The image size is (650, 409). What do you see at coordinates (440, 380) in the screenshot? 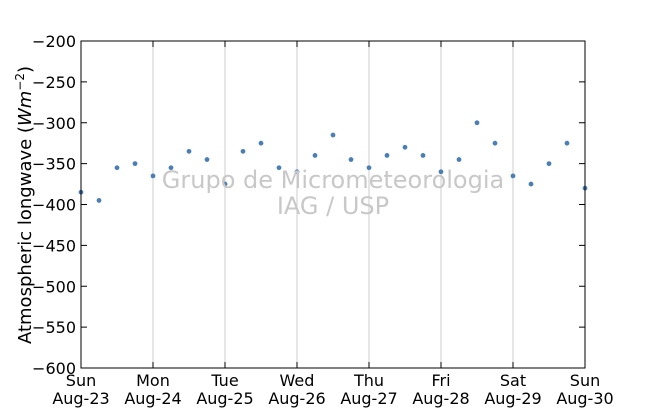
I see `x-tick-label-day: Fri` at bounding box center [440, 380].